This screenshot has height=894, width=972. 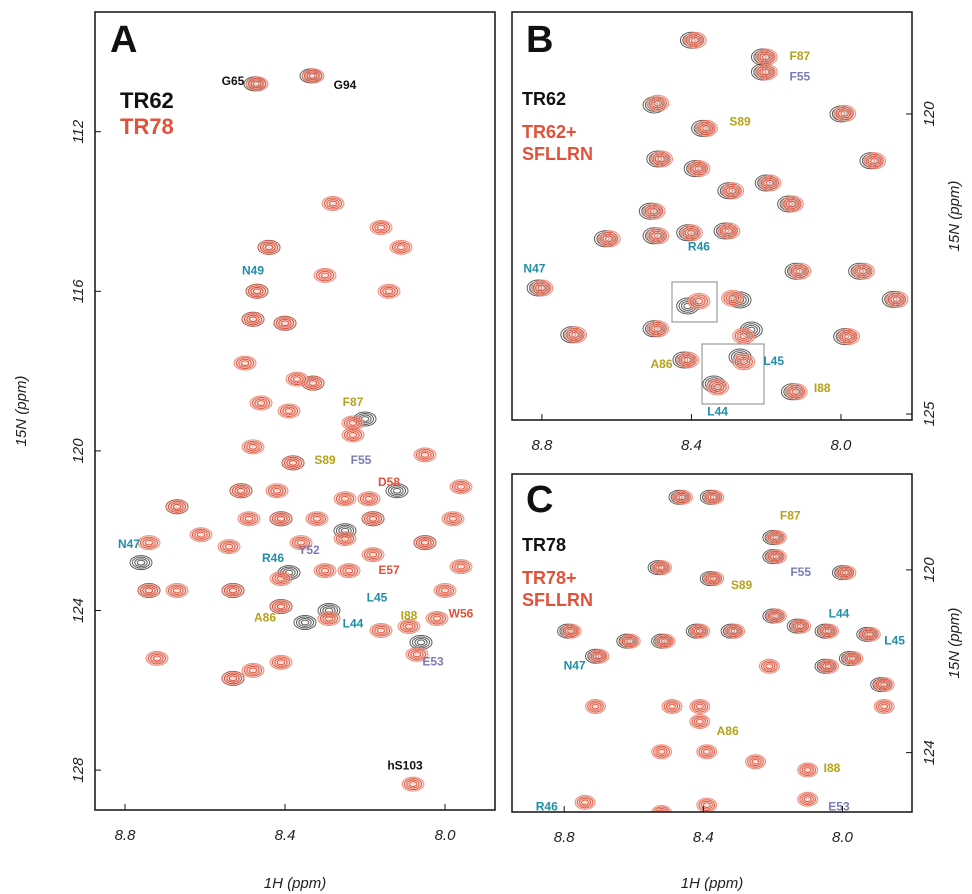 I want to click on panel-label: B, so click(x=539, y=40).